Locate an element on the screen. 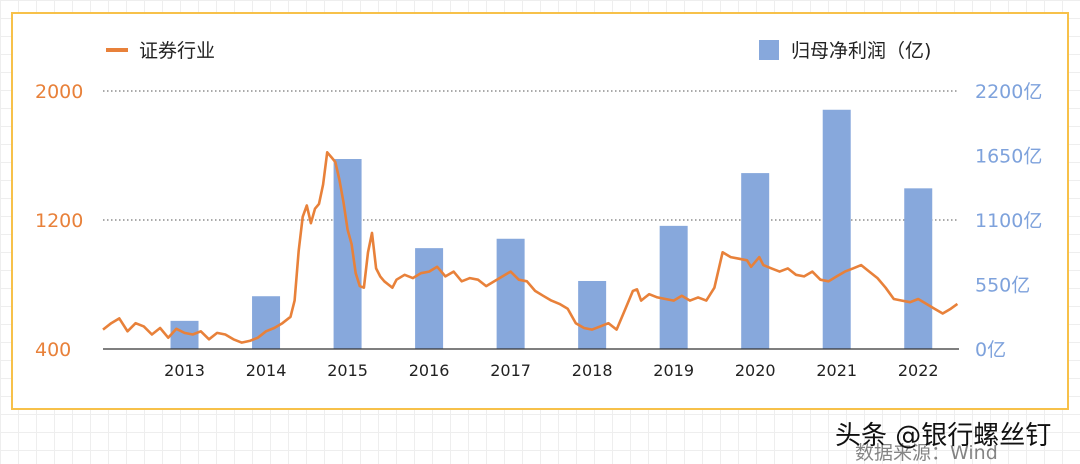  right-tick-2200: 2200亿 is located at coordinates (1008, 92).